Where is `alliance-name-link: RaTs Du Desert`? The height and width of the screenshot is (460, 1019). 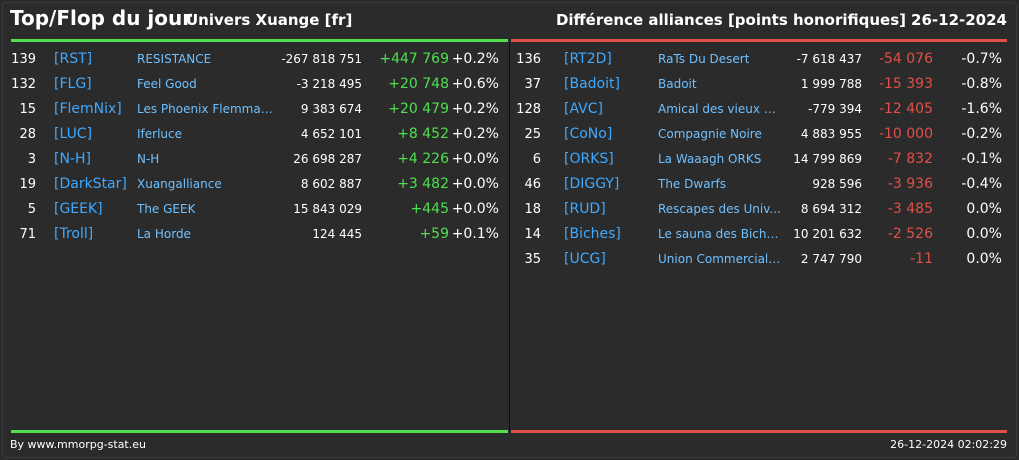
alliance-name-link: RaTs Du Desert is located at coordinates (704, 59).